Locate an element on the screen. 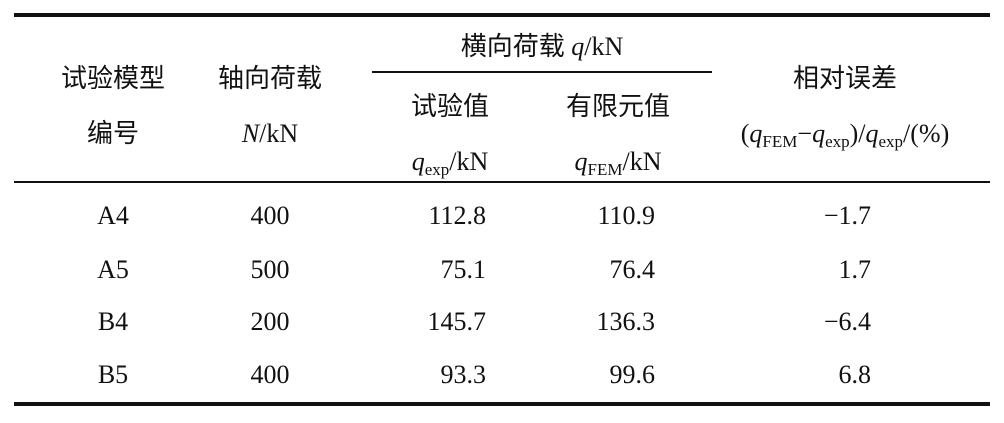 The height and width of the screenshot is (423, 1004). cell-model: B4 is located at coordinates (113, 321).